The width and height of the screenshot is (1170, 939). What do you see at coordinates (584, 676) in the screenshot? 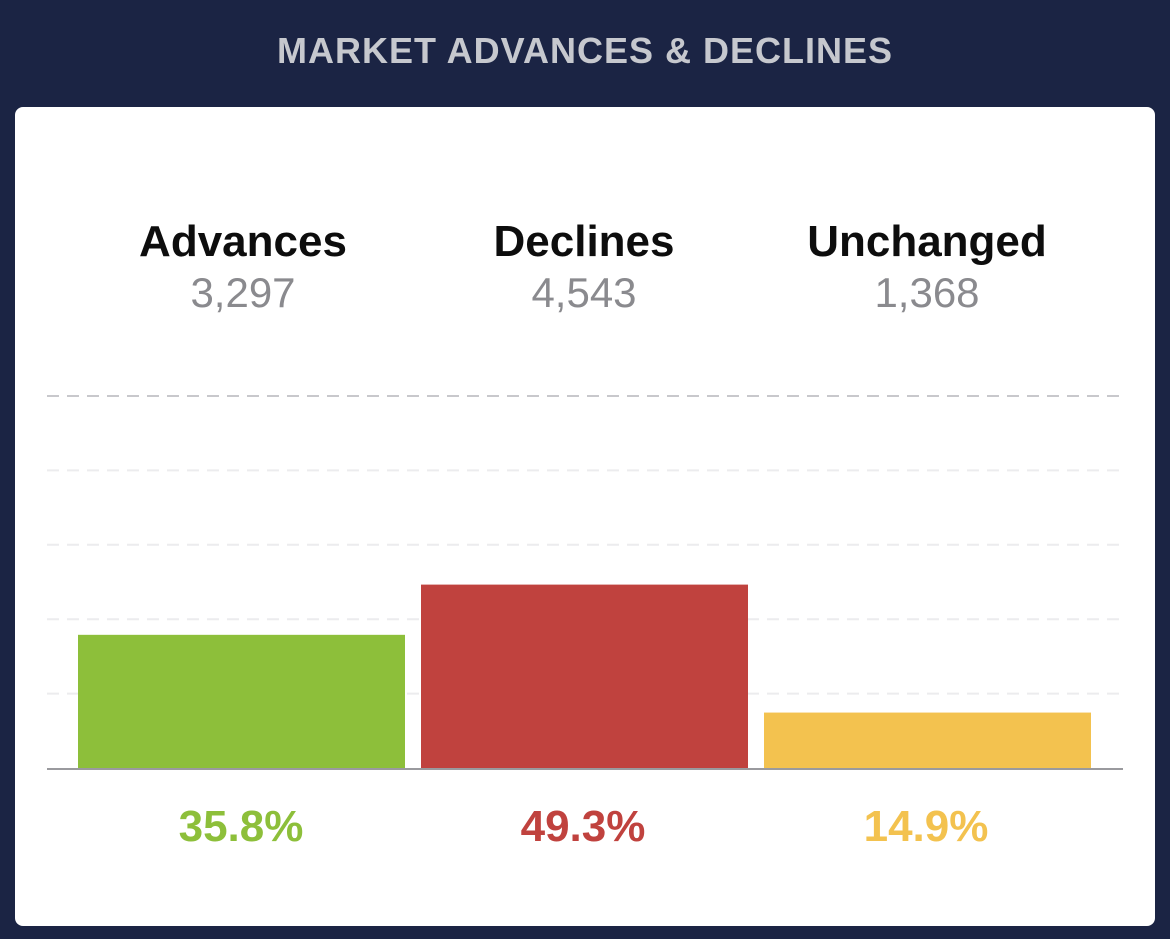
I see `bar-declines` at bounding box center [584, 676].